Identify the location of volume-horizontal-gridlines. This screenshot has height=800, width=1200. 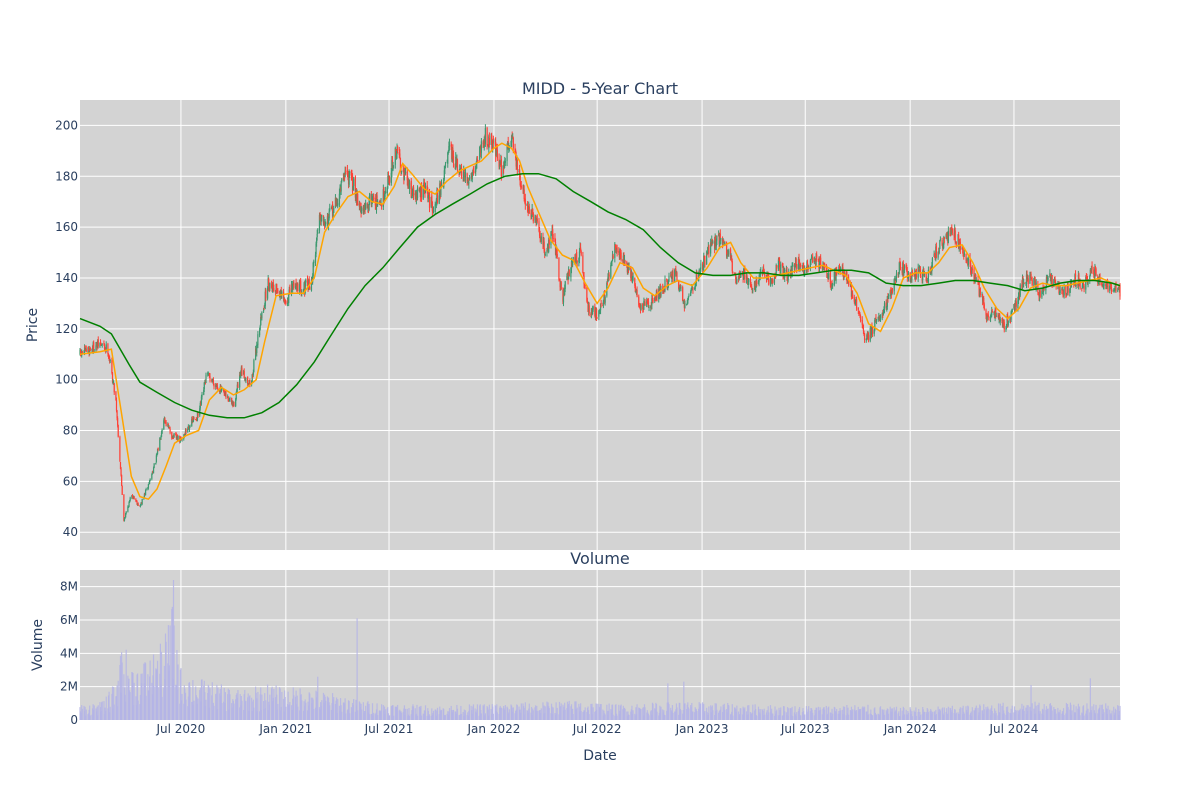
(600, 637).